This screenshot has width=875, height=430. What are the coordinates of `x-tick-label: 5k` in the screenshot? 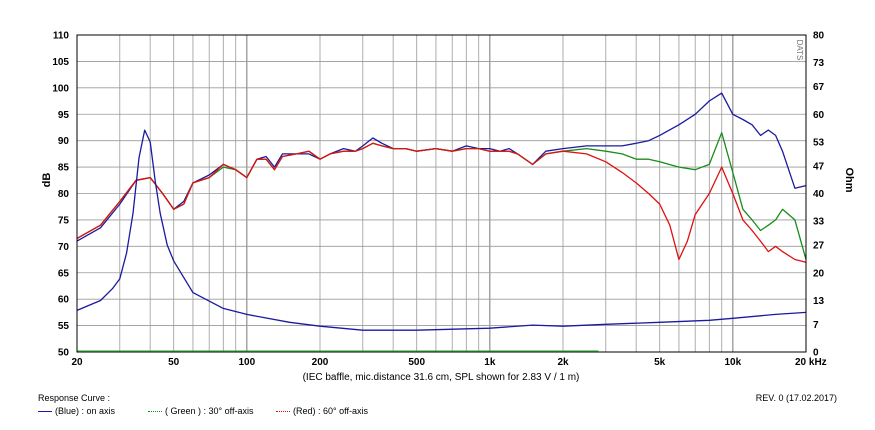 It's located at (660, 362).